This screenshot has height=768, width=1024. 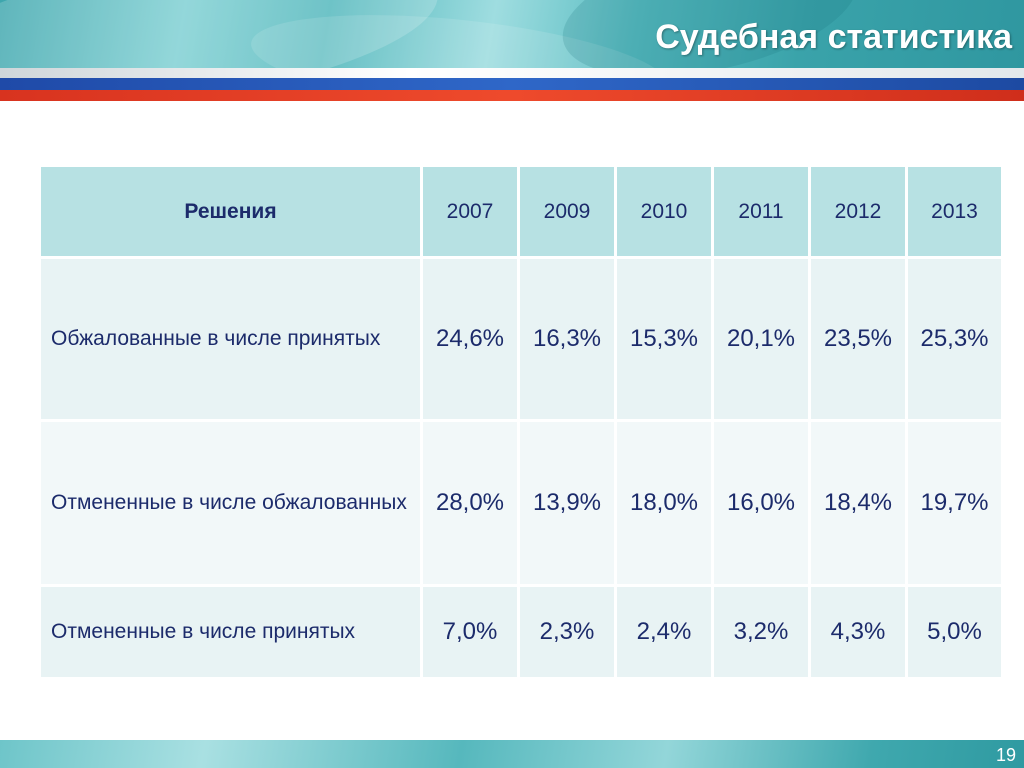 What do you see at coordinates (761, 339) in the screenshot?
I see `table-cell: 20,1%` at bounding box center [761, 339].